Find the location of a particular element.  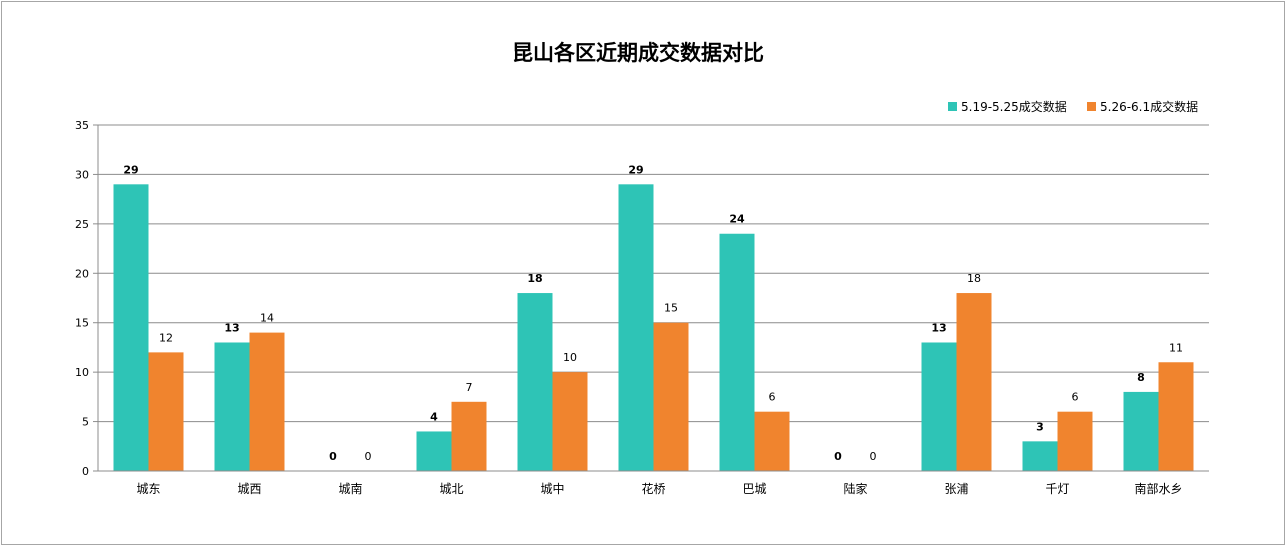

y-tick-label: 5 is located at coordinates (85, 422).